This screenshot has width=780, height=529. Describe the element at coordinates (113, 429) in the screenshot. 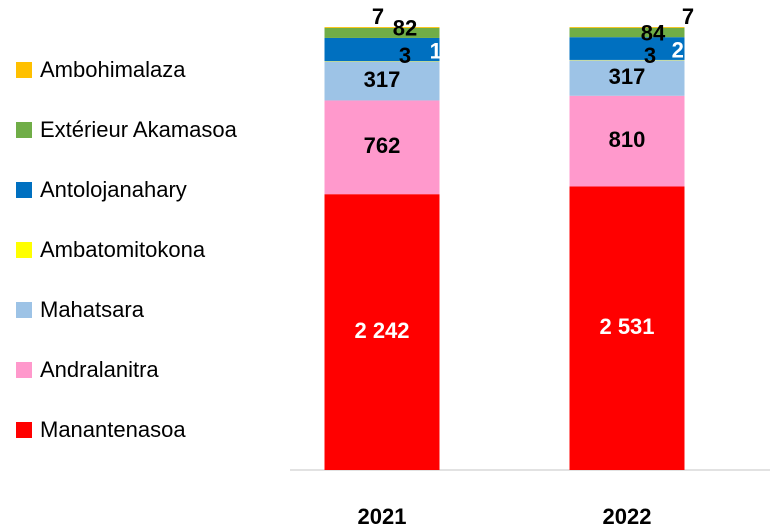

I see `legend-label: Manantenasoa` at that location.